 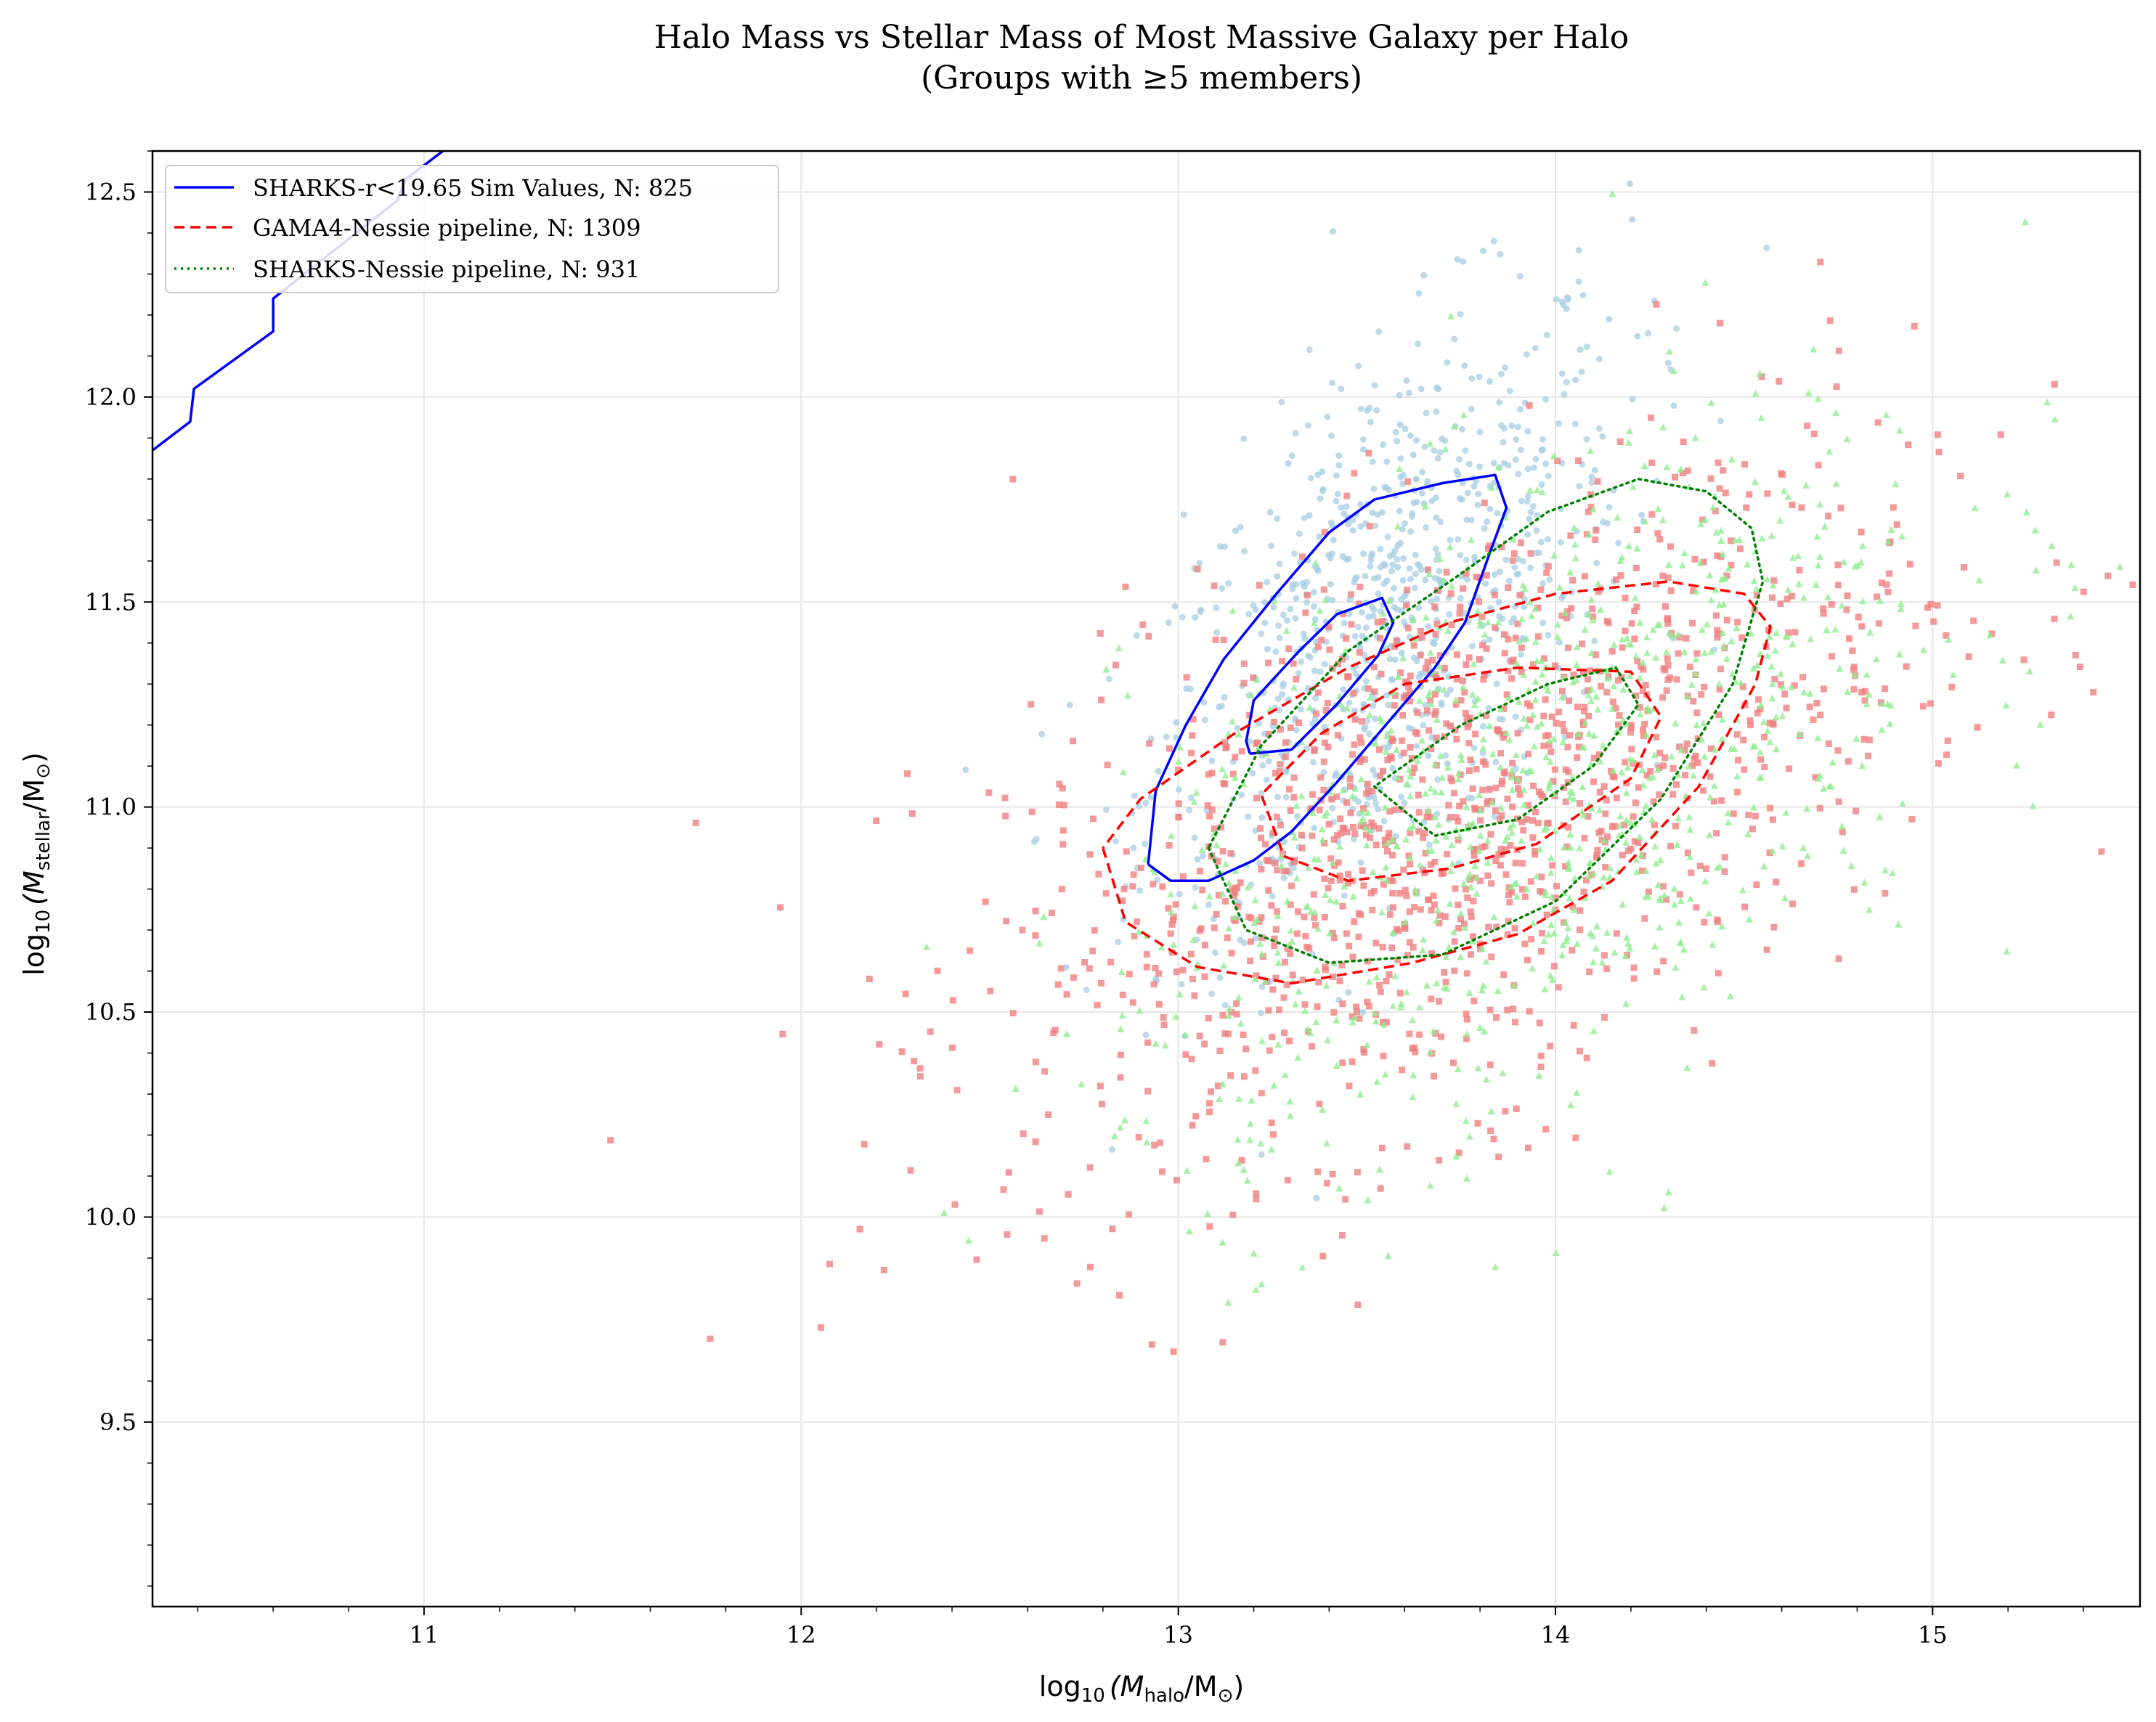 I want to click on x-tick-label: 13, so click(x=1178, y=1635).